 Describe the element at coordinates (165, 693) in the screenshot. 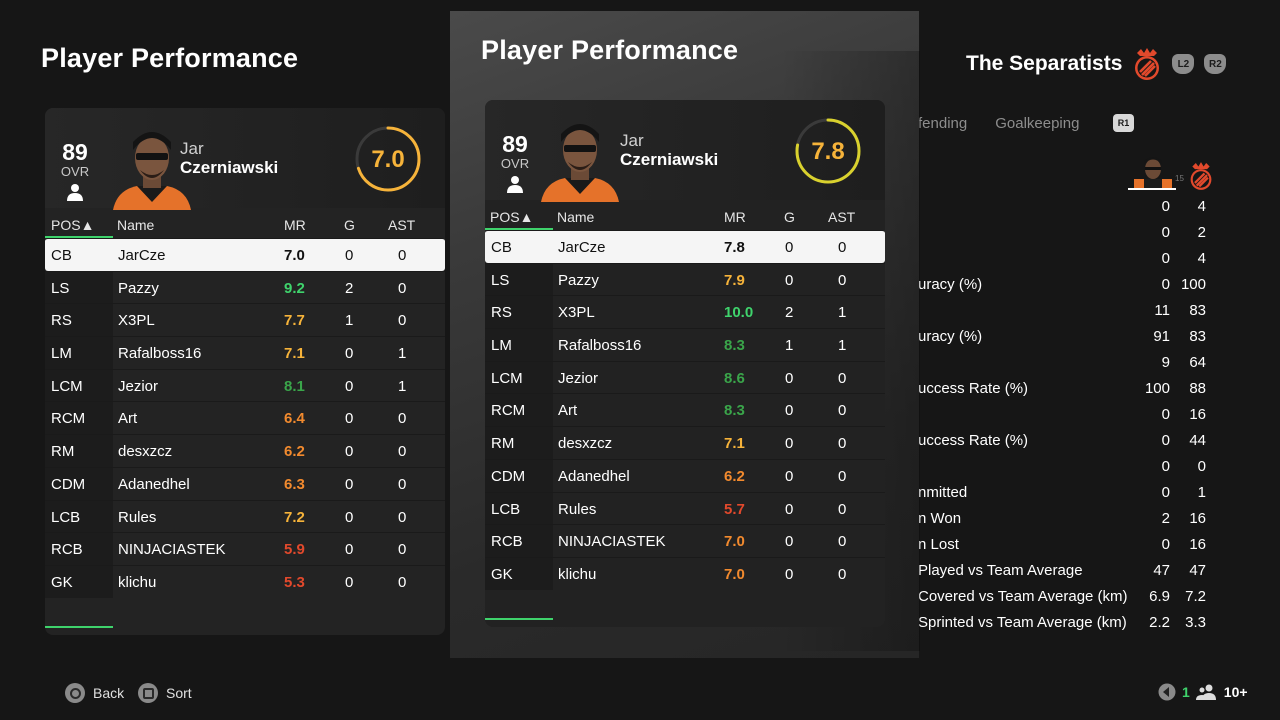

I see `sort-button: Sort` at that location.